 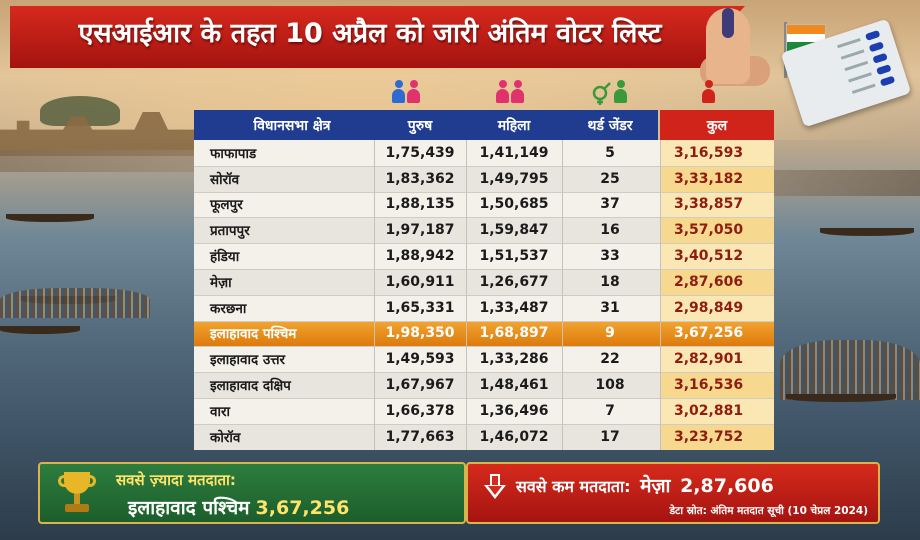 What do you see at coordinates (253, 334) in the screenshot?
I see `cell-constituency: इलाहावाद पश्चिम` at bounding box center [253, 334].